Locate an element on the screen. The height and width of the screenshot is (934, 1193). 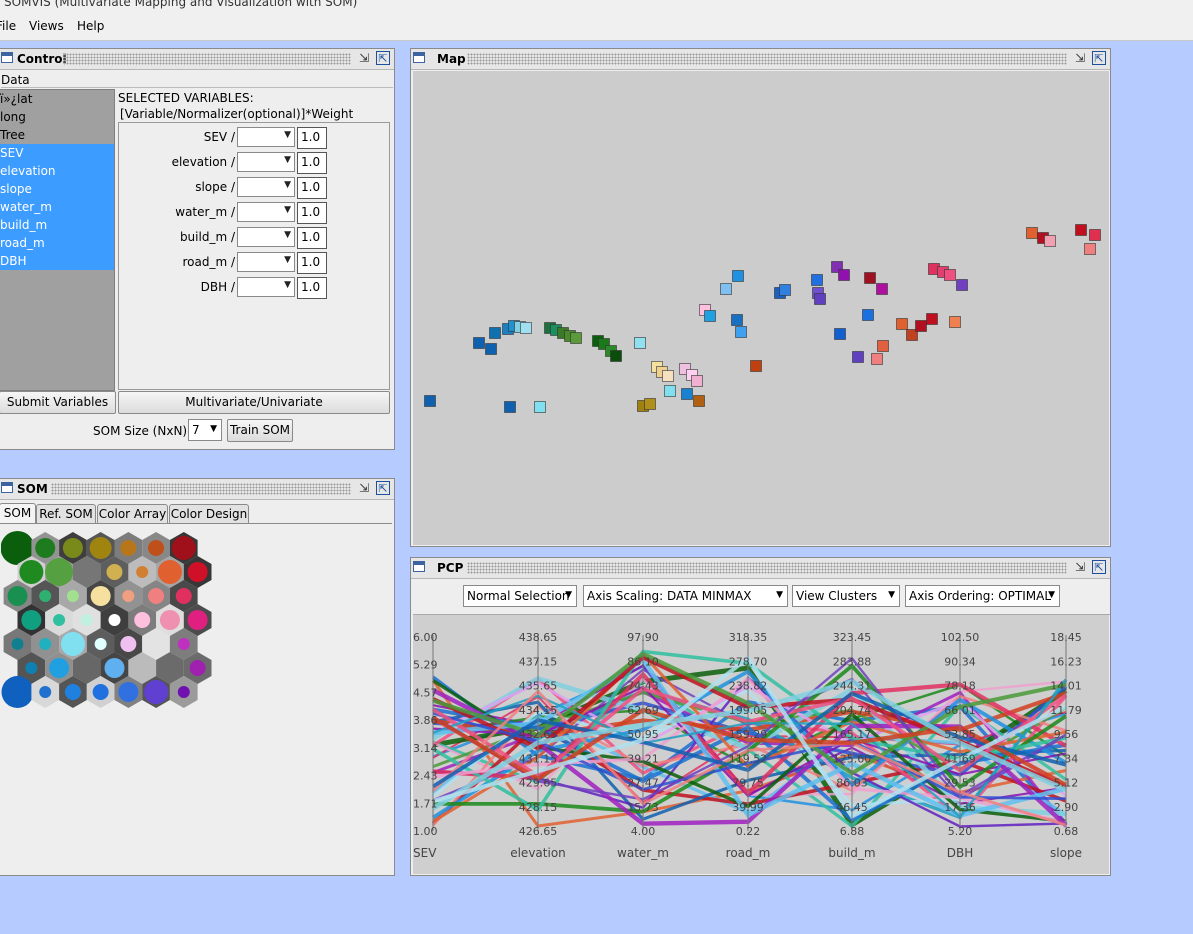
menu-views: Views is located at coordinates (46, 26).